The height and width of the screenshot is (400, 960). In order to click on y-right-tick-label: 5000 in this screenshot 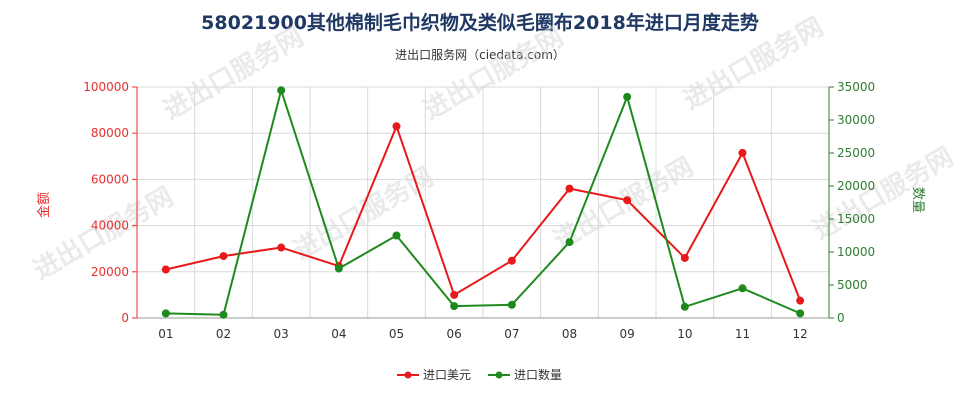, I will do `click(852, 285)`.